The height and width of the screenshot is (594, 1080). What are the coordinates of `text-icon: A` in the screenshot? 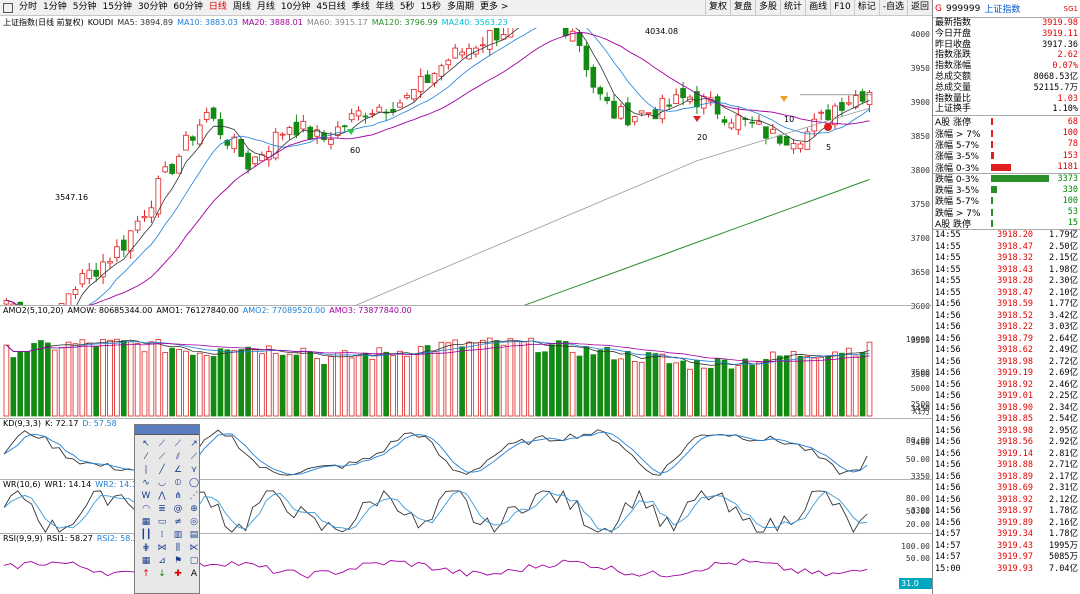 It's located at (194, 574).